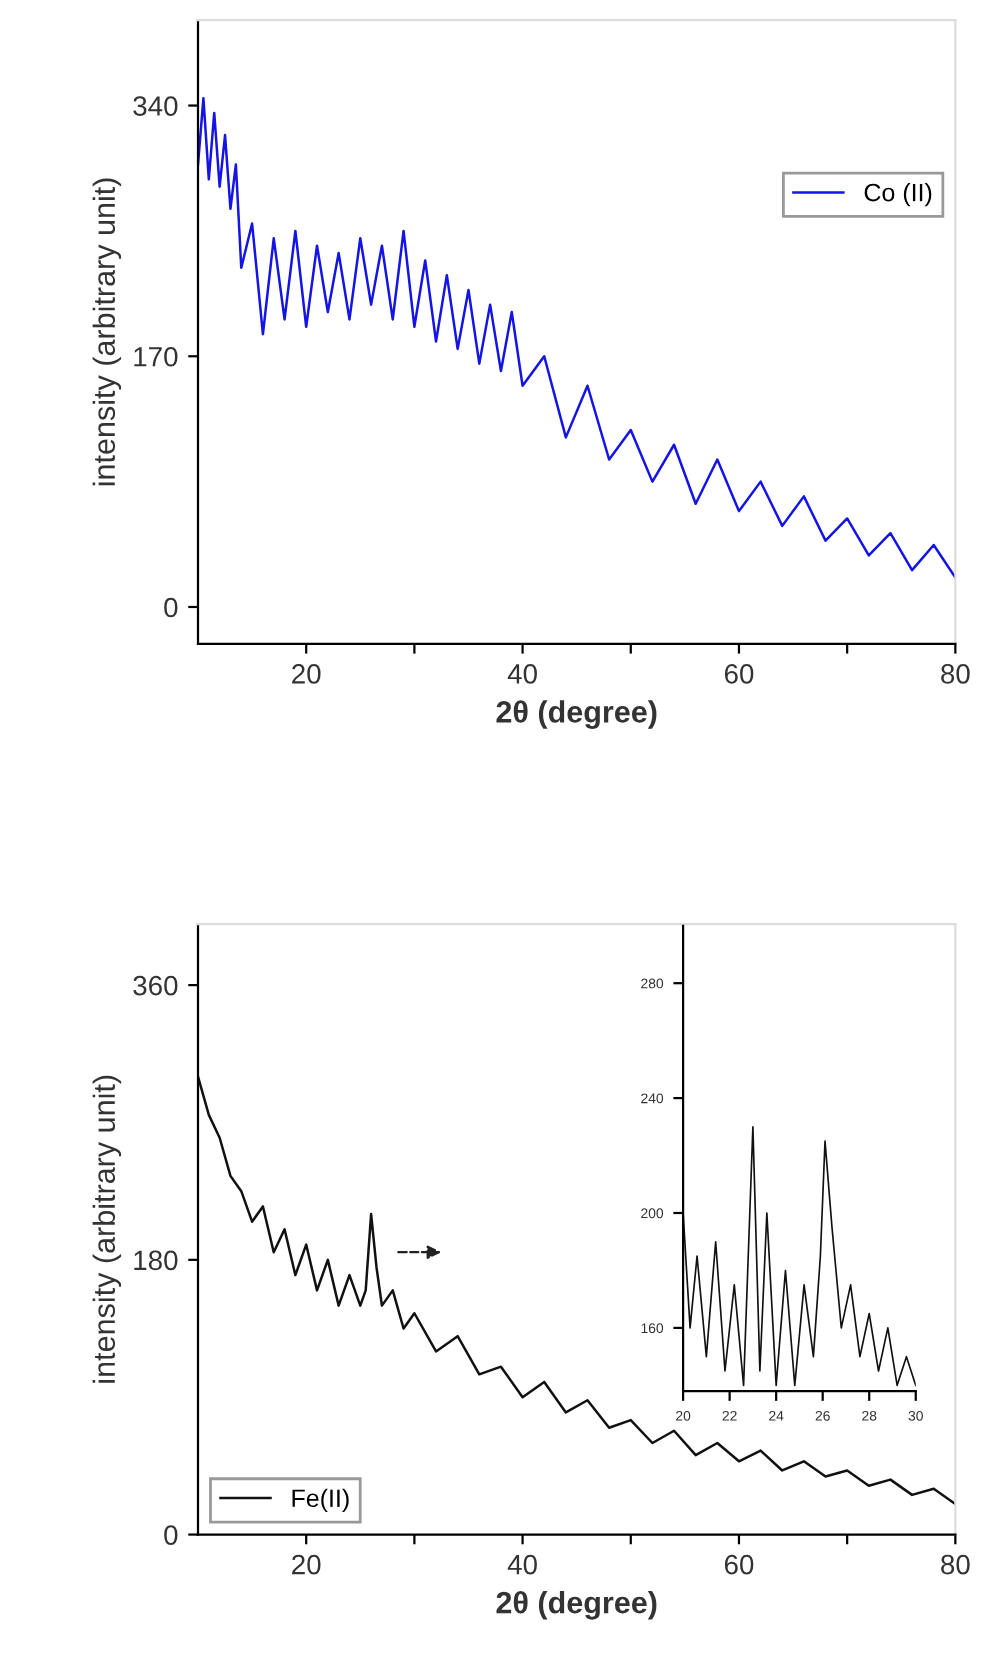 The width and height of the screenshot is (990, 1668). What do you see at coordinates (898, 195) in the screenshot?
I see `legend-label: Co (II)` at bounding box center [898, 195].